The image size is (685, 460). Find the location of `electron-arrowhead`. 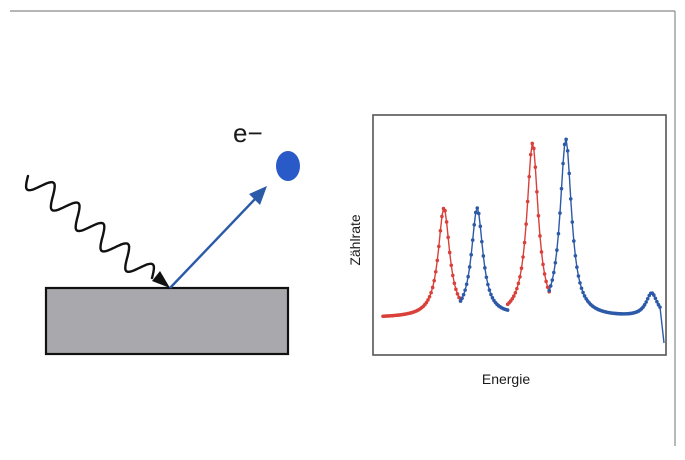

electron-arrowhead is located at coordinates (258, 195).